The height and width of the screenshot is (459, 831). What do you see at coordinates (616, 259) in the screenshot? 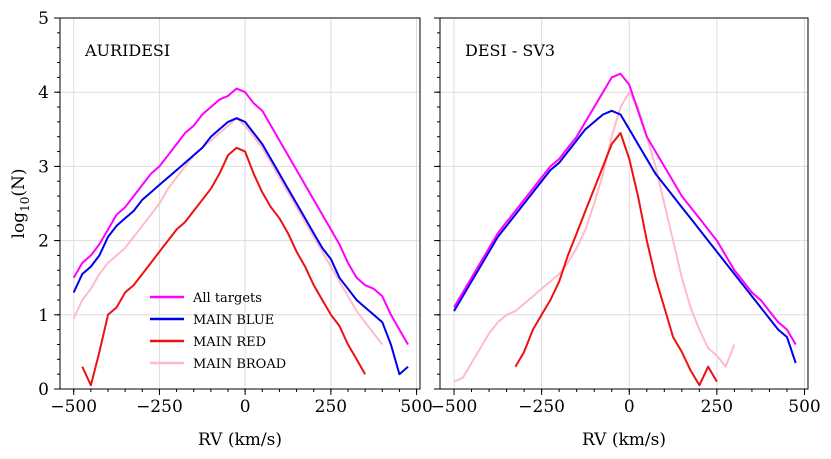
I see `series-line-main-red` at bounding box center [616, 259].